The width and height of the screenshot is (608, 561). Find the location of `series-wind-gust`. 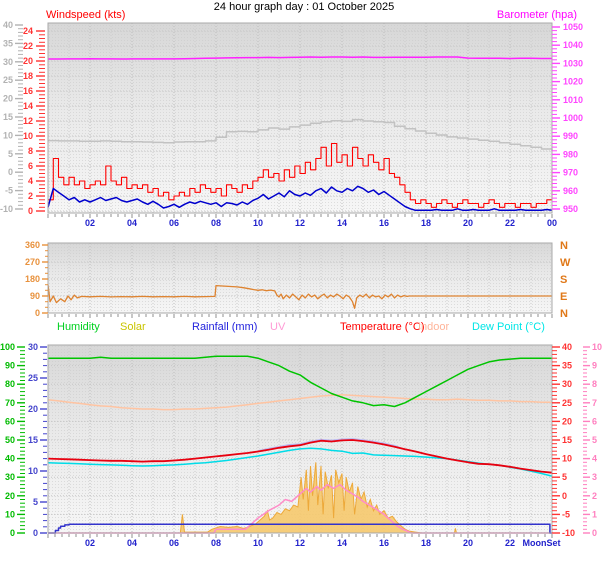

series-wind-gust is located at coordinates (300, 175).